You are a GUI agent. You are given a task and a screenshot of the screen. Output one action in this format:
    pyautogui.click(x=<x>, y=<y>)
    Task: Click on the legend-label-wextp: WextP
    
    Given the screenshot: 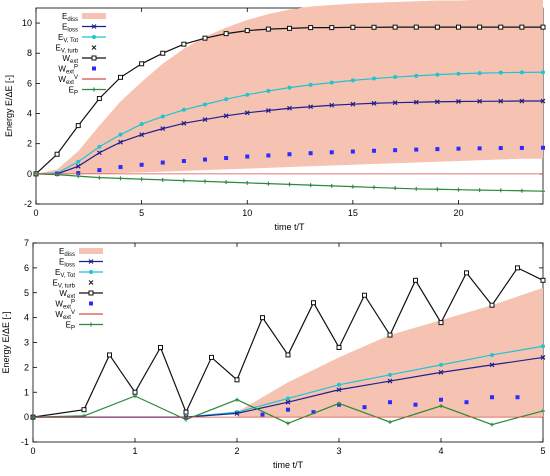 What is the action you would take?
    pyautogui.click(x=68, y=70)
    